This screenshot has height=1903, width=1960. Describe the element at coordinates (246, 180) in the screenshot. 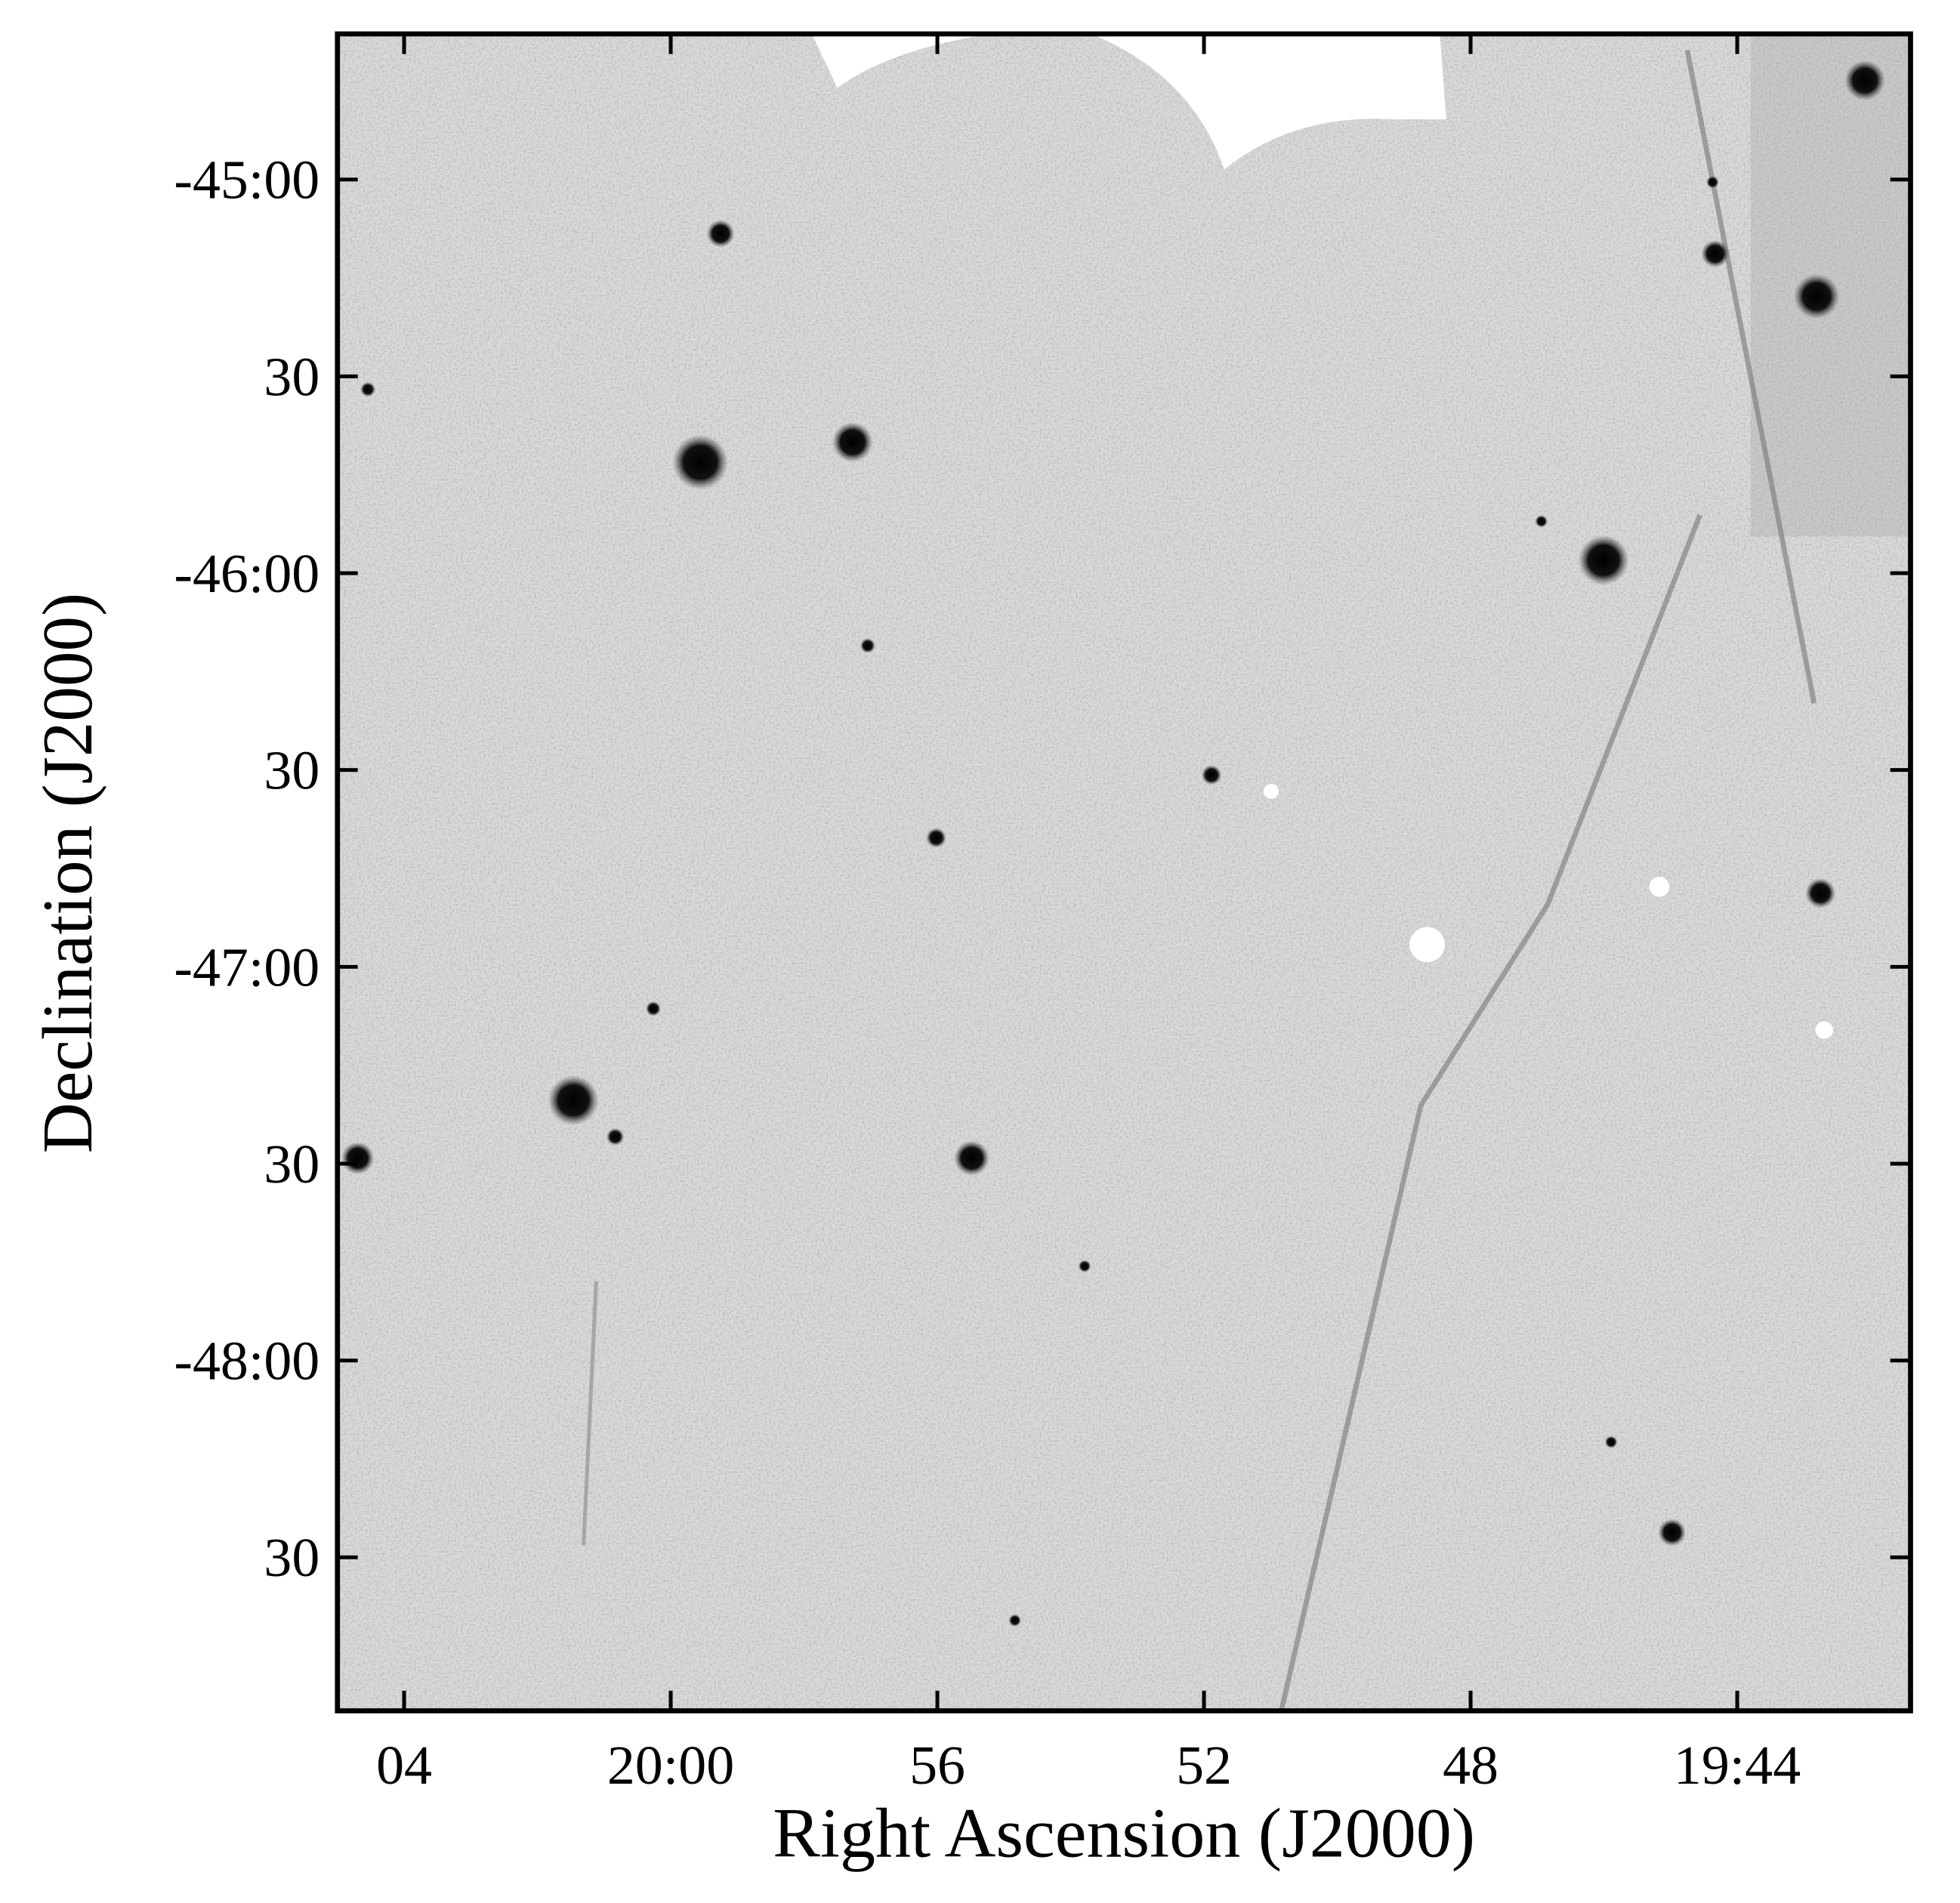

I see `y-tick-label: -45:00` at that location.